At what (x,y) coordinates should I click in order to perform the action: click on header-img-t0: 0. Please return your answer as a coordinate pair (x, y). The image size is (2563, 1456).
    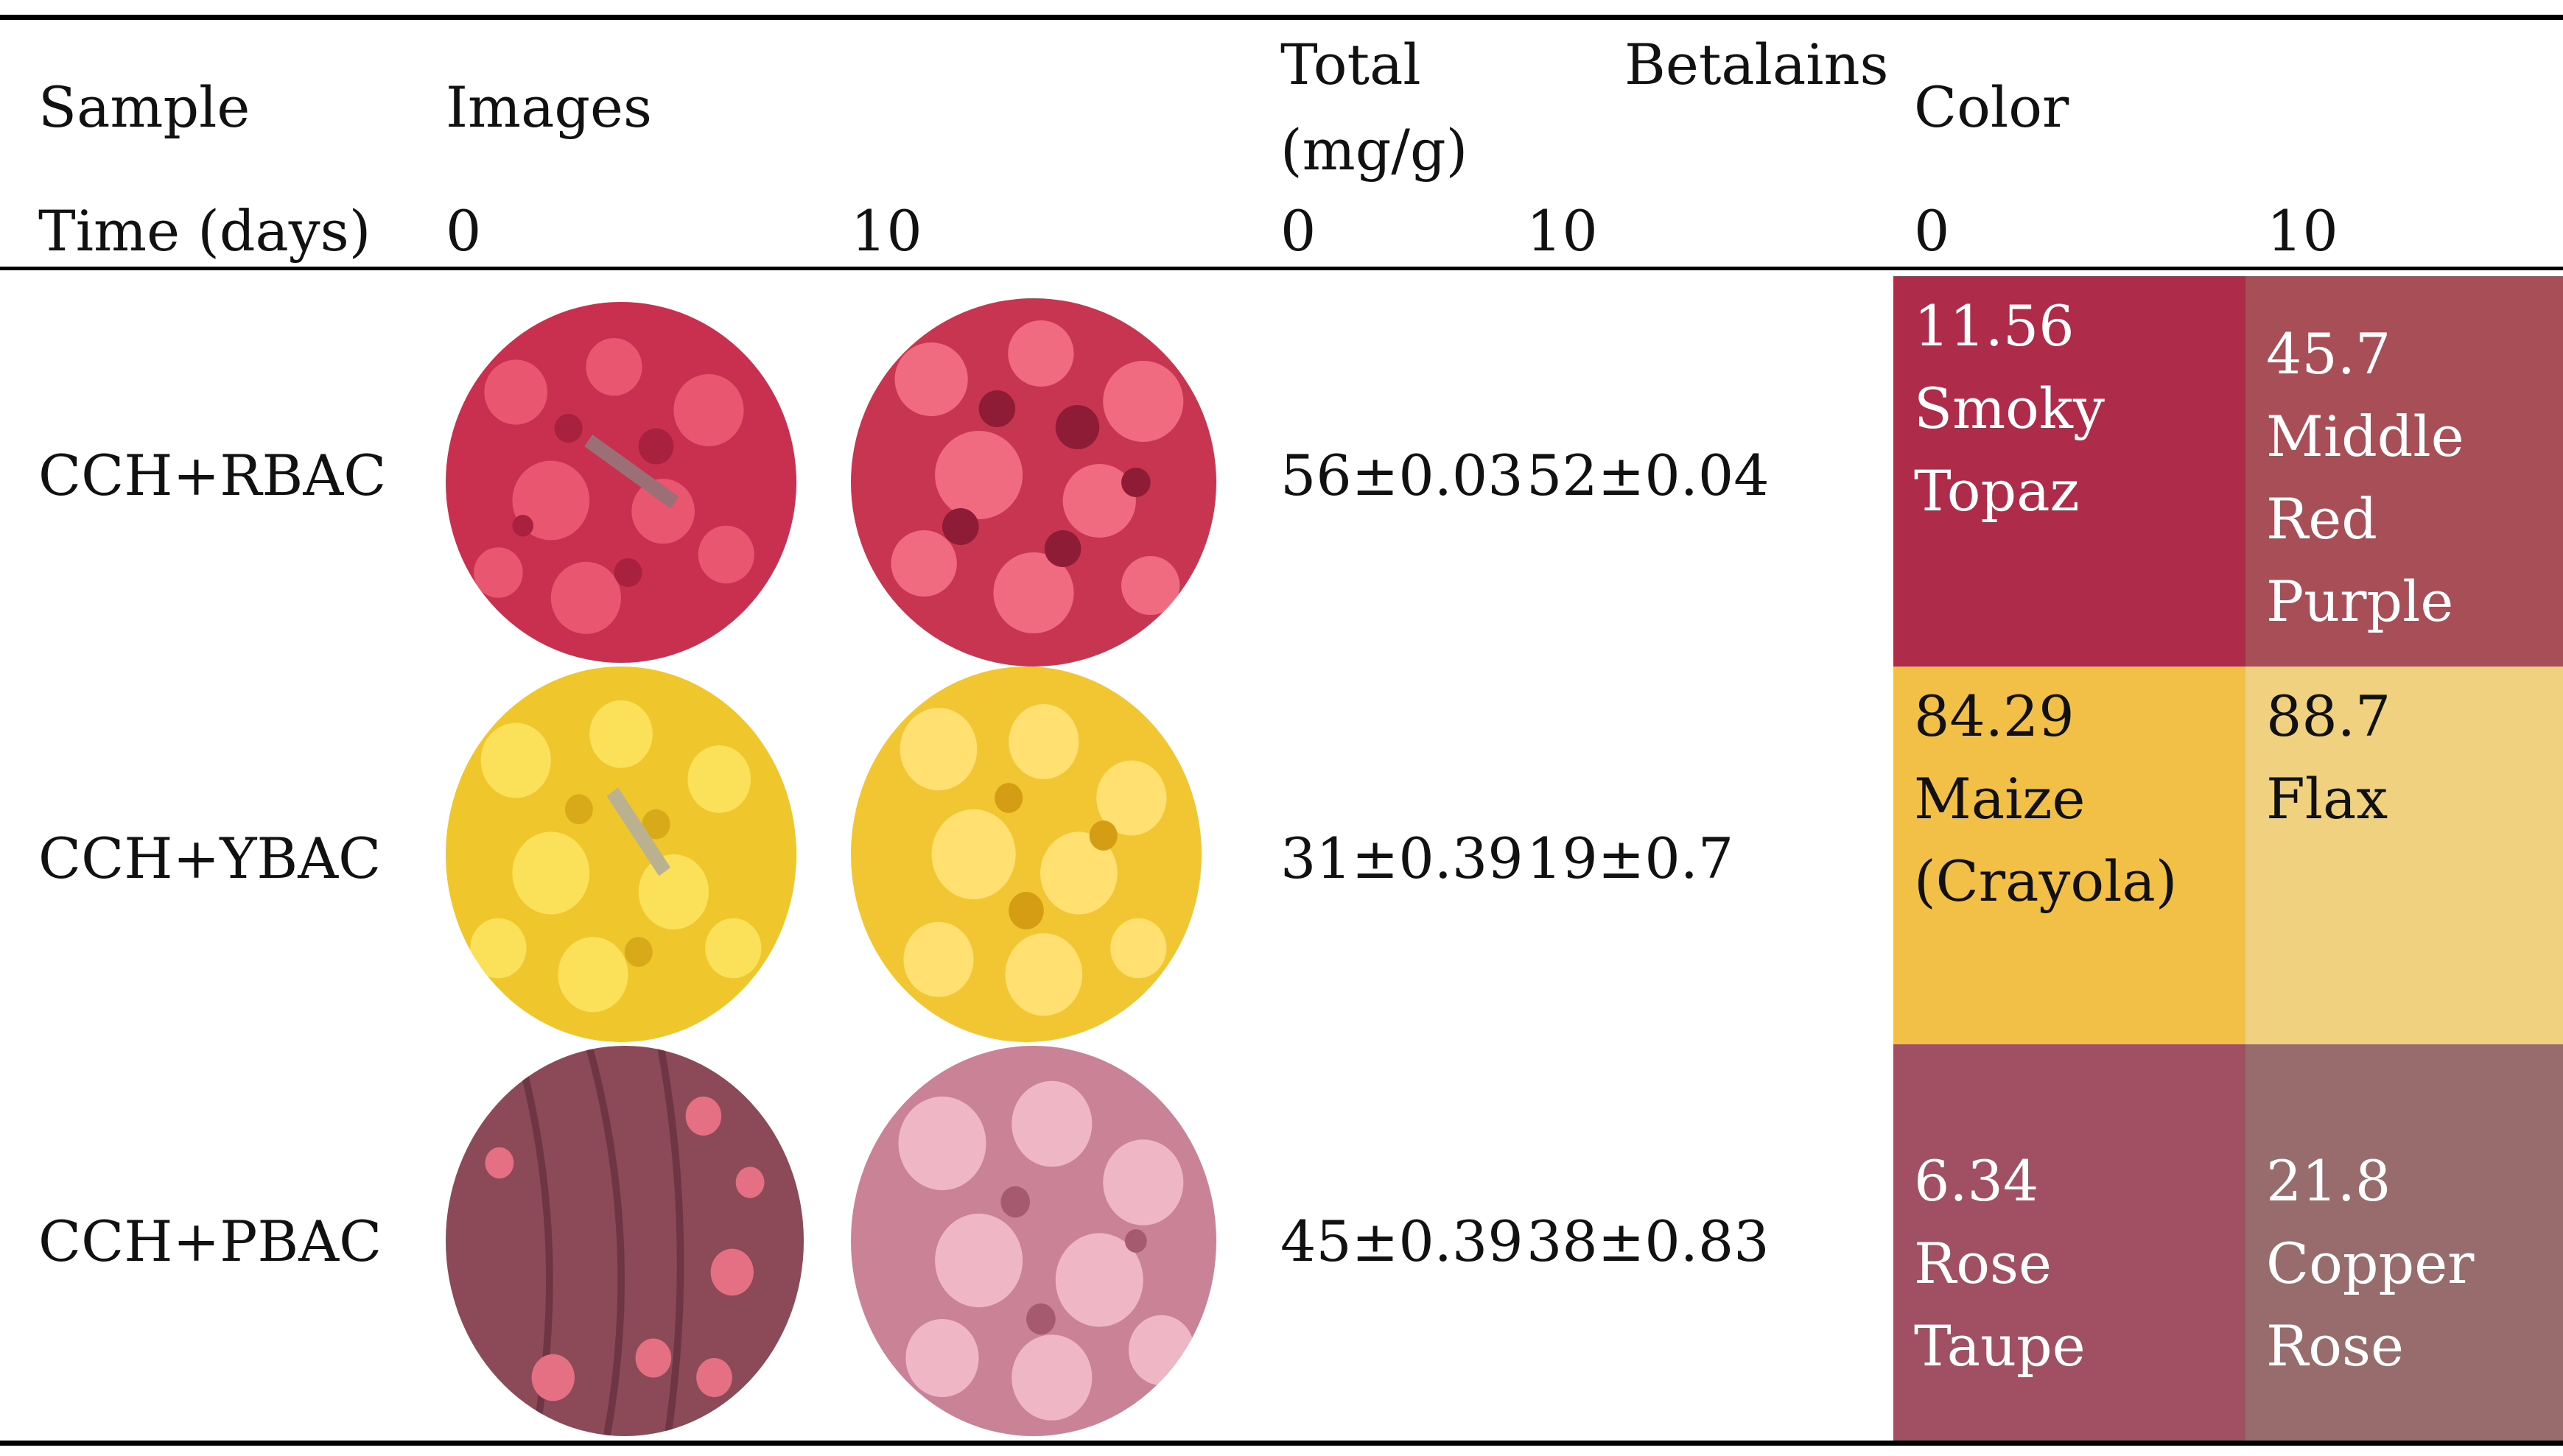
    Looking at the image, I should click on (464, 231).